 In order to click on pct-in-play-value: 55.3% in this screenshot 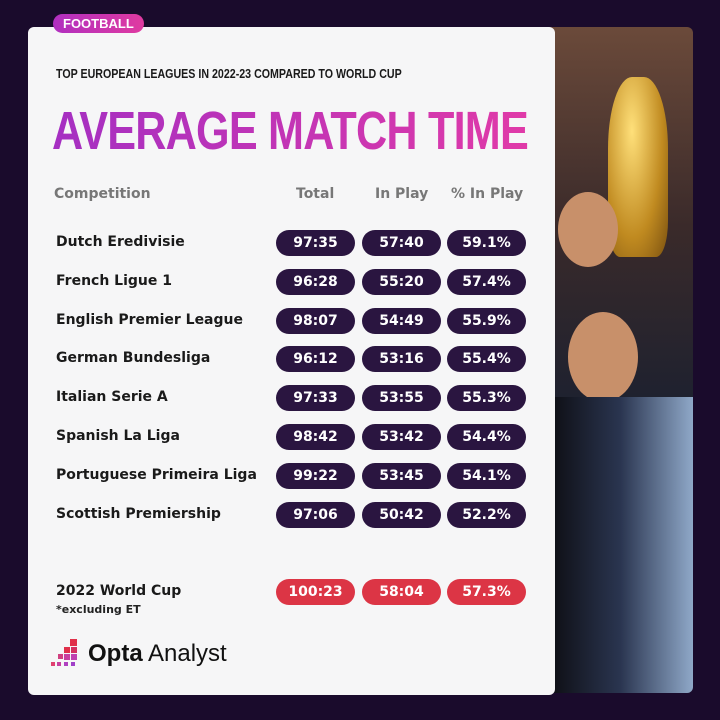, I will do `click(486, 398)`.